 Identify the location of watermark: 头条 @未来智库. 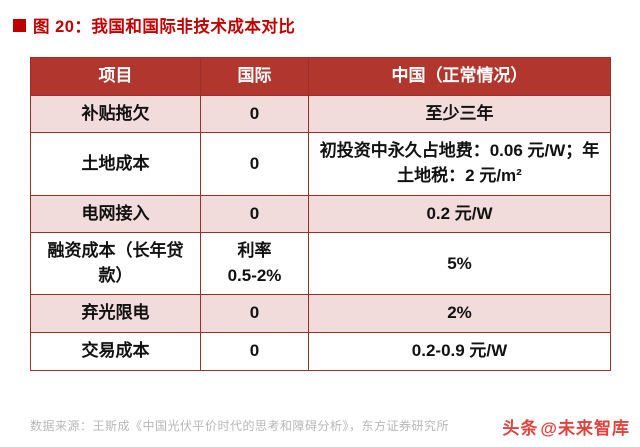
(563, 426).